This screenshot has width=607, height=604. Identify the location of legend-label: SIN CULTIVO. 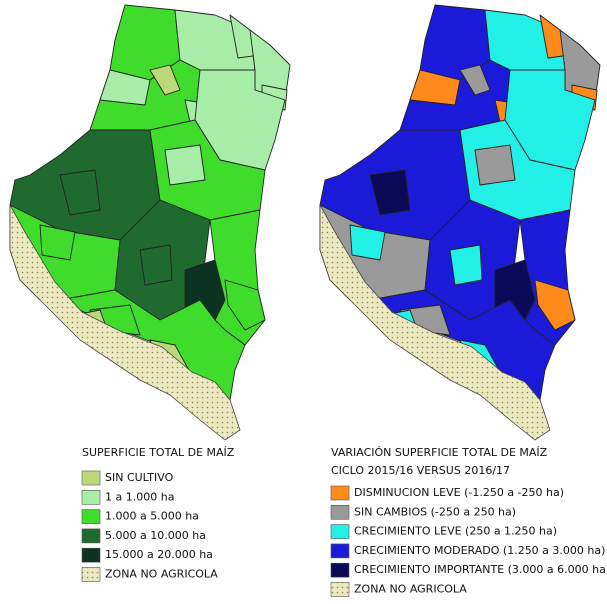
(139, 477).